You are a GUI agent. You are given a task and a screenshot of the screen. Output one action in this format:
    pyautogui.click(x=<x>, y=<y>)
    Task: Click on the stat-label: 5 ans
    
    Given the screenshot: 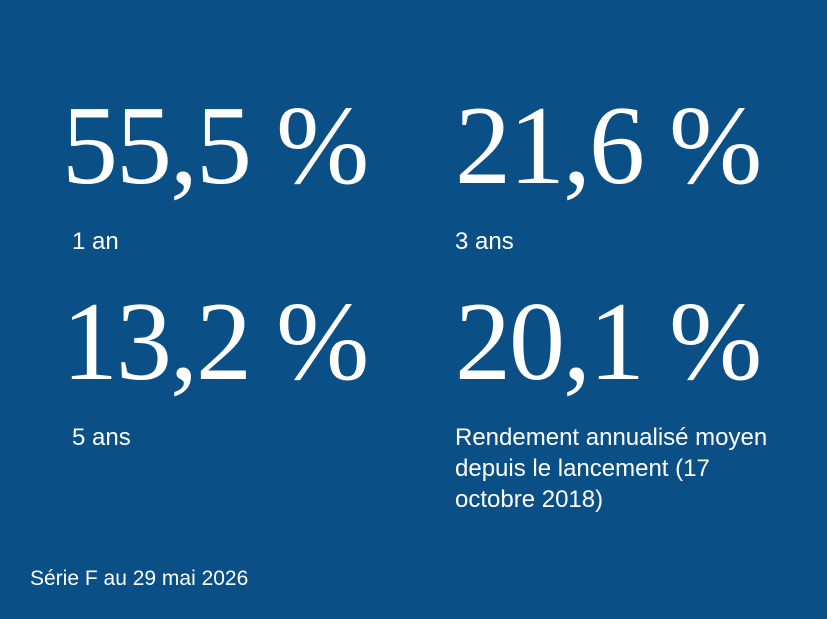 What is the action you would take?
    pyautogui.click(x=101, y=437)
    